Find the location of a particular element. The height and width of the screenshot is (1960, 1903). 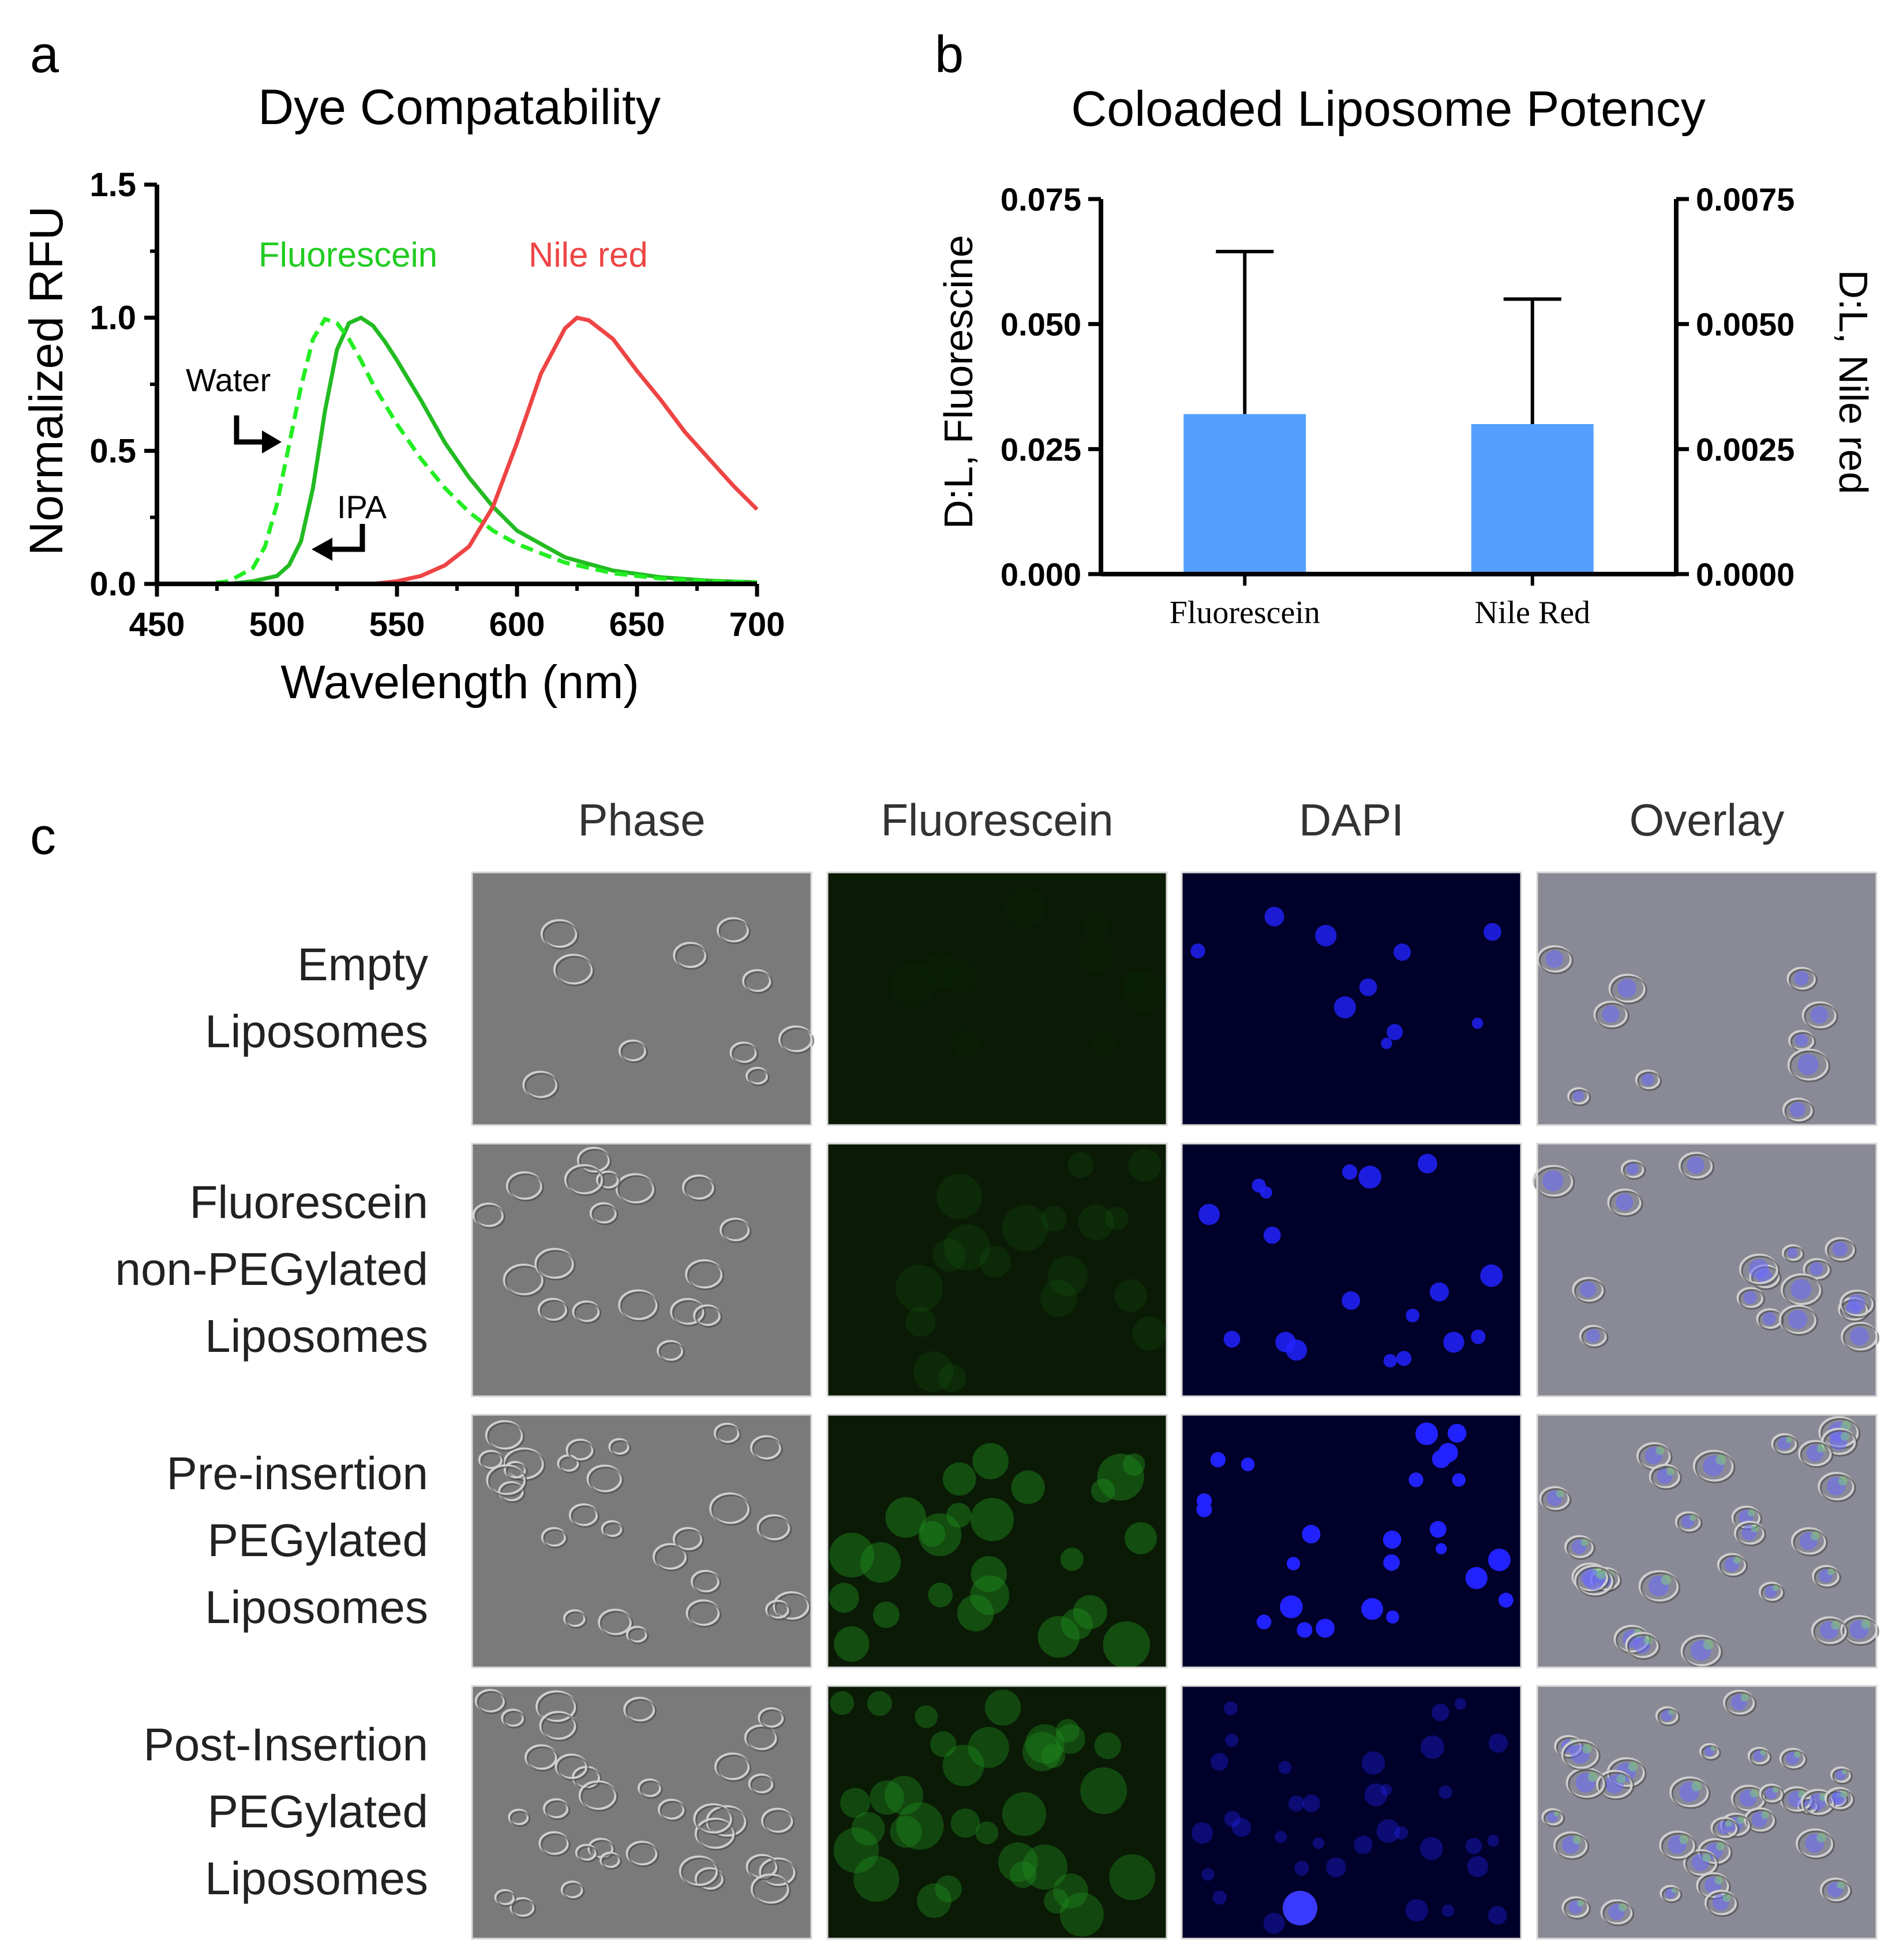

chart-a-xlabel: Wavelength (nm) is located at coordinates (459, 682).